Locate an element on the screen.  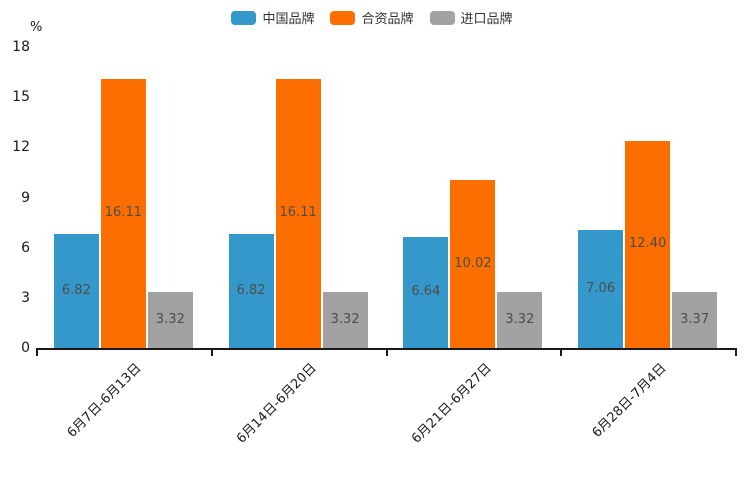
bar-进口品牌-2 is located at coordinates (345, 320).